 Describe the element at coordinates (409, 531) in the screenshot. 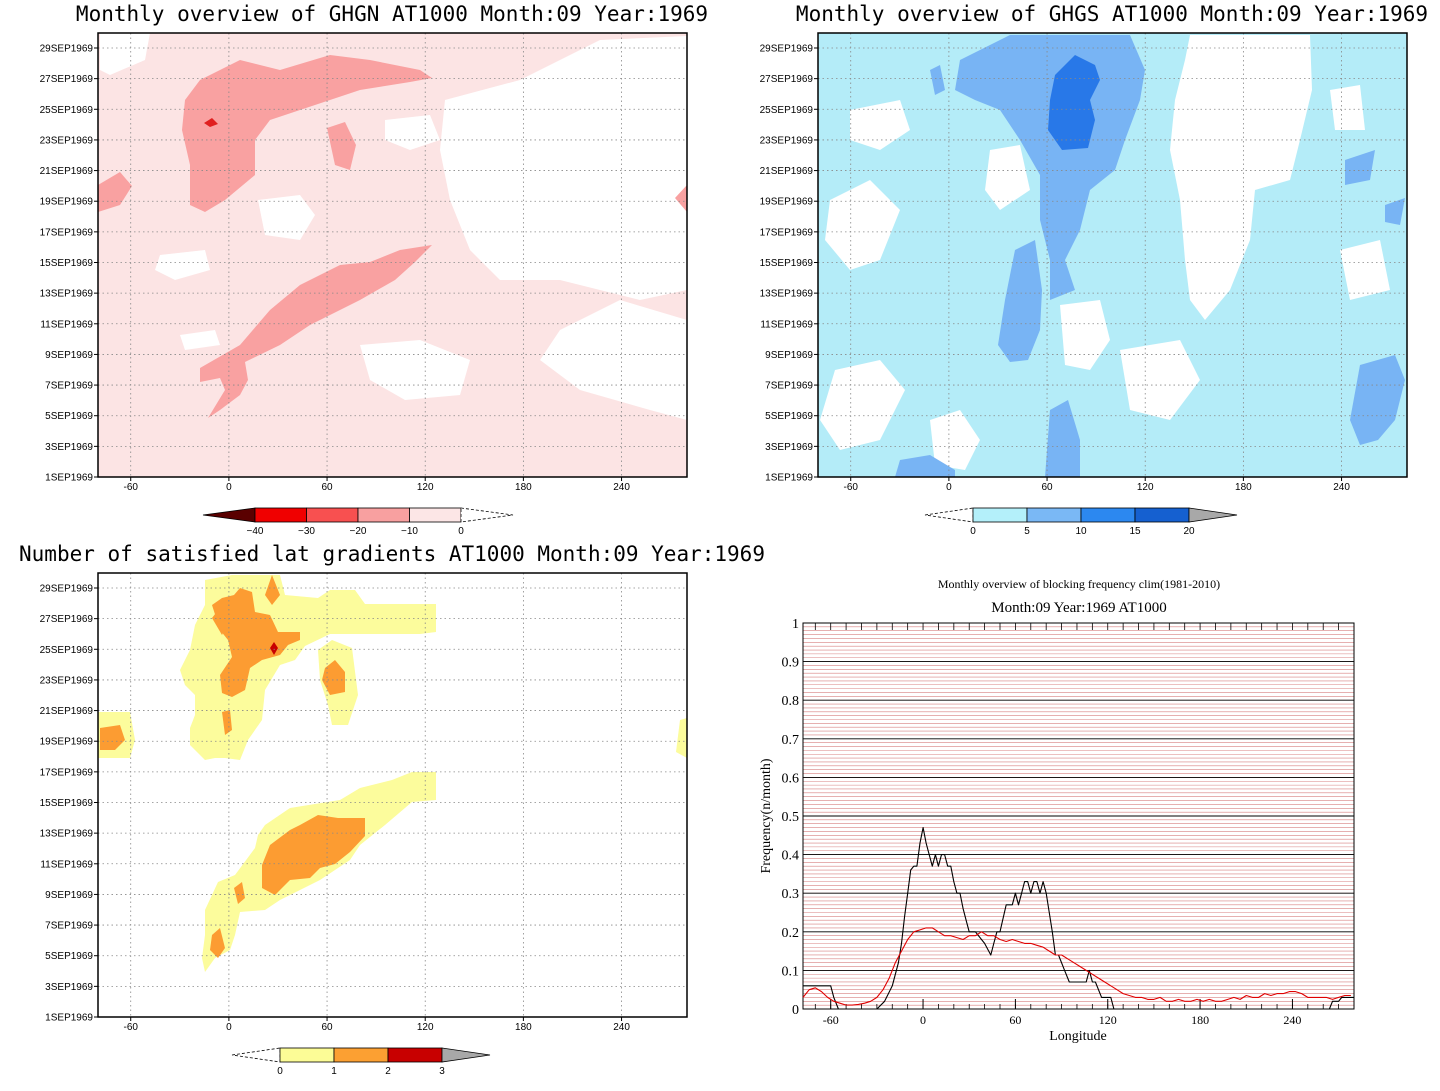

I see `ghgn-colorbar-label: −10` at that location.